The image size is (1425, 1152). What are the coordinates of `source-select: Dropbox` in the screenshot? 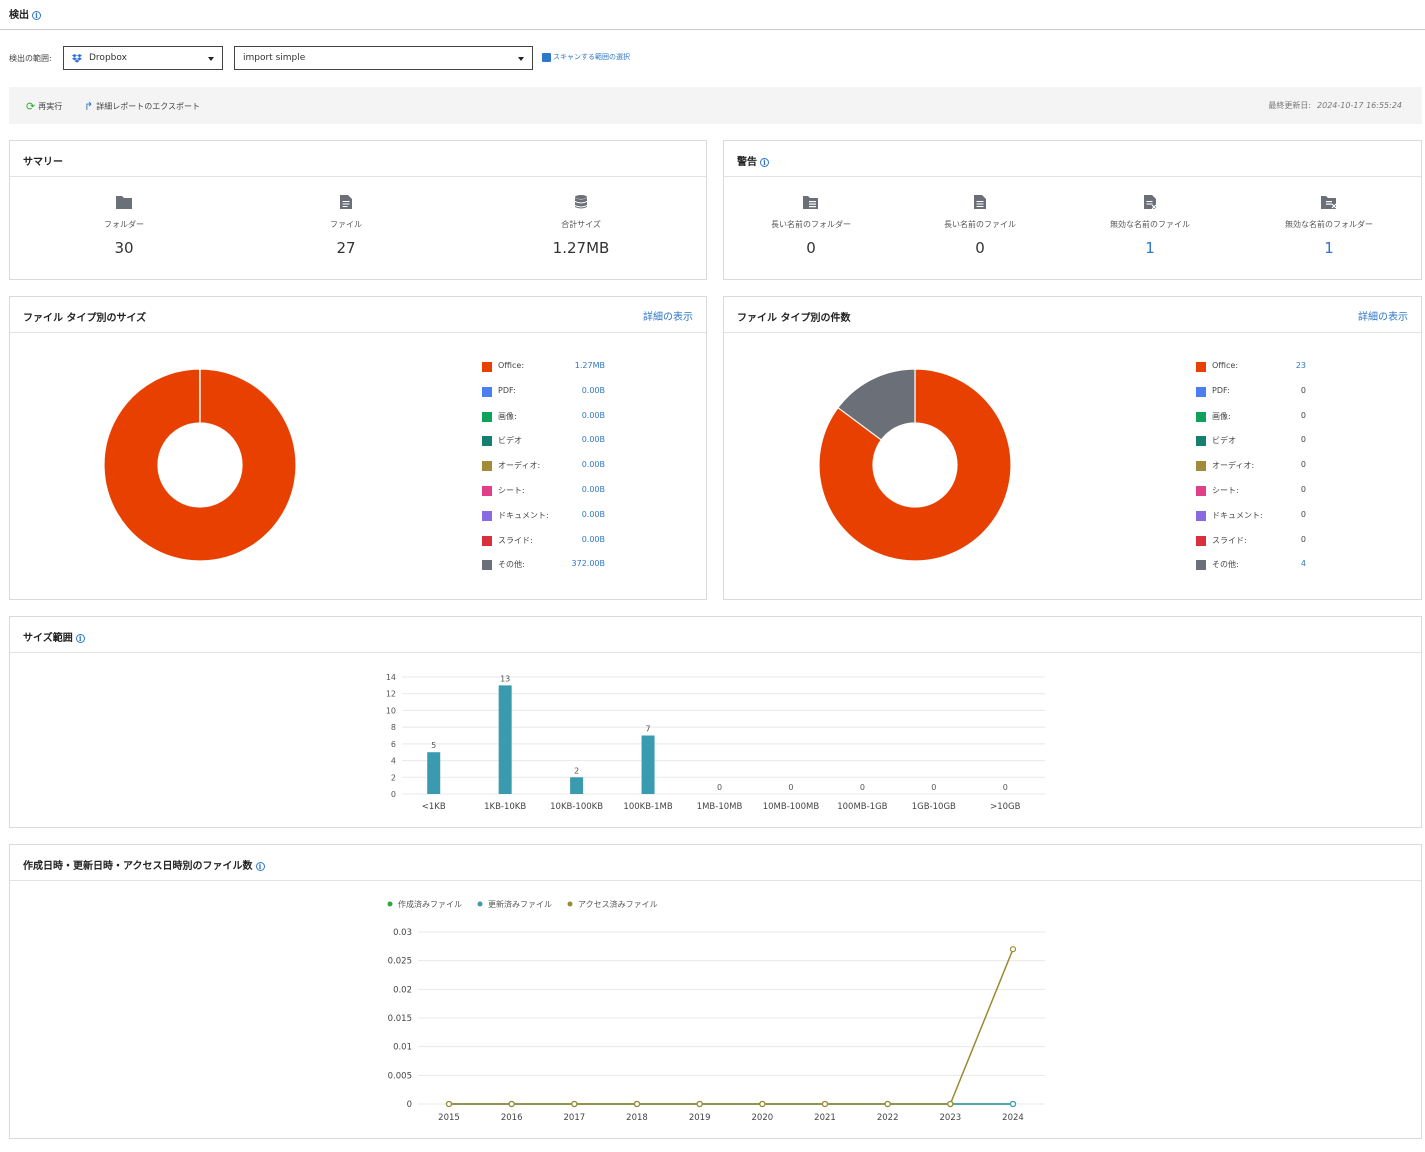 It's located at (143, 58).